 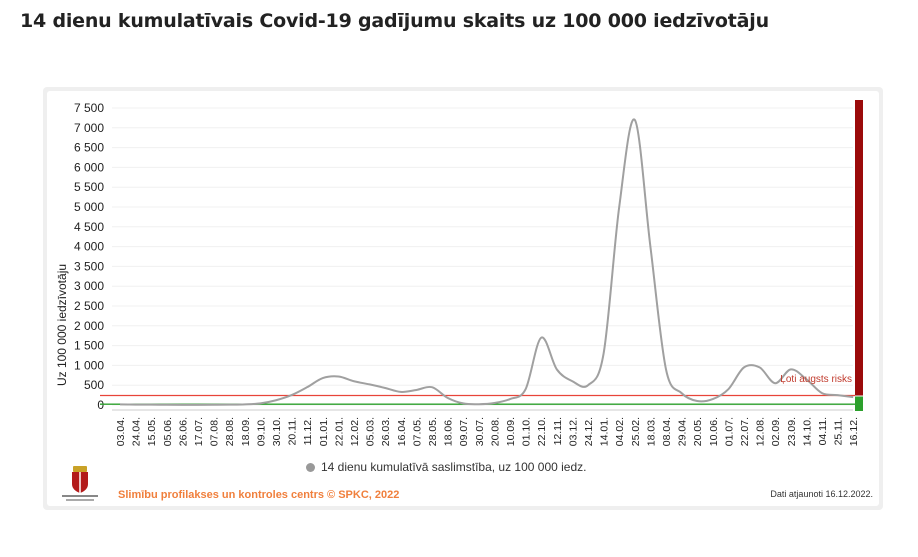 What do you see at coordinates (94, 385) in the screenshot?
I see `y-tick-label: 500` at bounding box center [94, 385].